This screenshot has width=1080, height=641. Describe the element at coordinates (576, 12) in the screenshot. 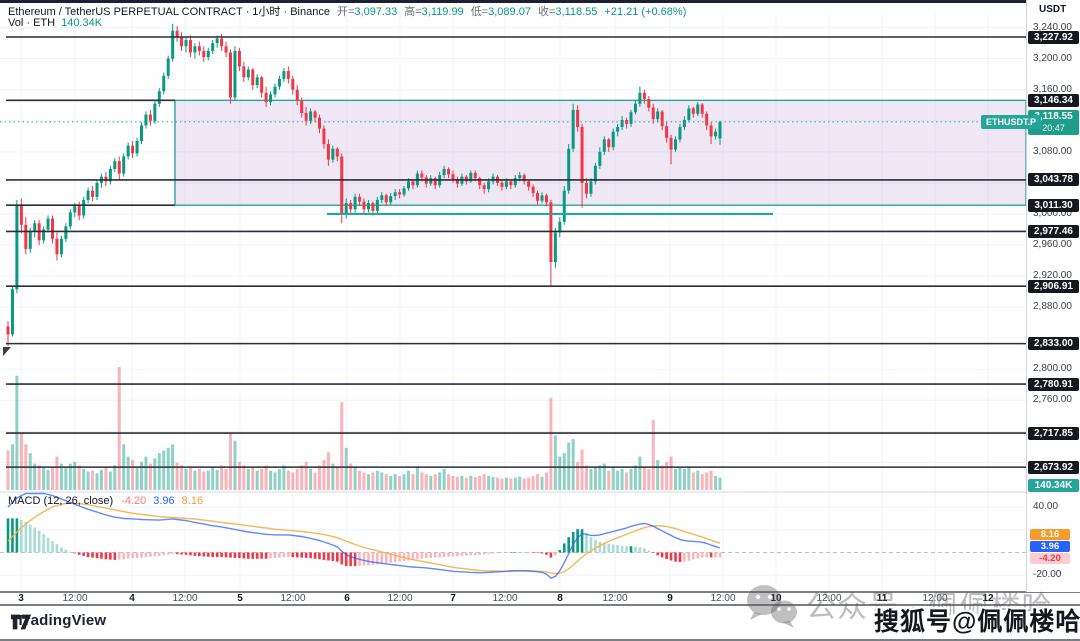

I see `ohlc-close-value: 3,118.55` at that location.